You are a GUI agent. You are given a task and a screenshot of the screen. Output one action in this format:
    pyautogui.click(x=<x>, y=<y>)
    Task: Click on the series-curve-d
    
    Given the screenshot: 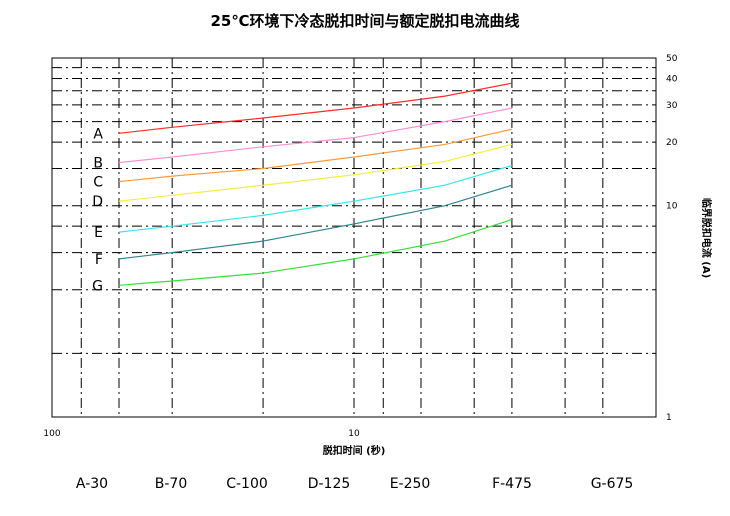 What is the action you would take?
    pyautogui.click(x=315, y=172)
    